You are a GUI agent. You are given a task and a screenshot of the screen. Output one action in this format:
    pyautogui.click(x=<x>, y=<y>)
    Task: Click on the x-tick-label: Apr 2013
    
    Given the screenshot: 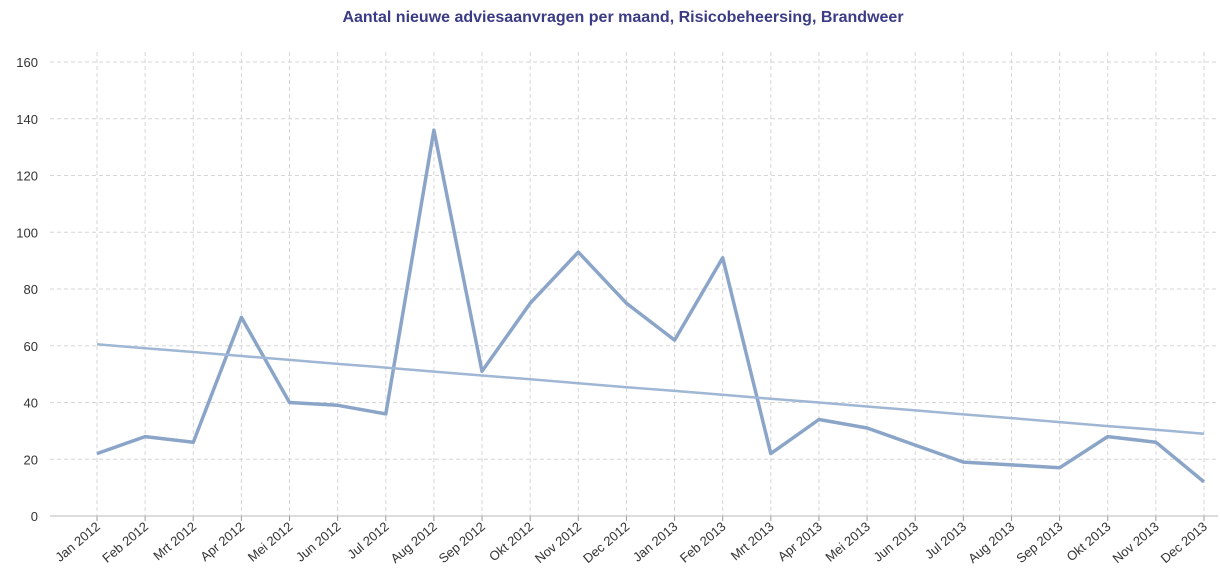 What is the action you would take?
    pyautogui.click(x=800, y=541)
    